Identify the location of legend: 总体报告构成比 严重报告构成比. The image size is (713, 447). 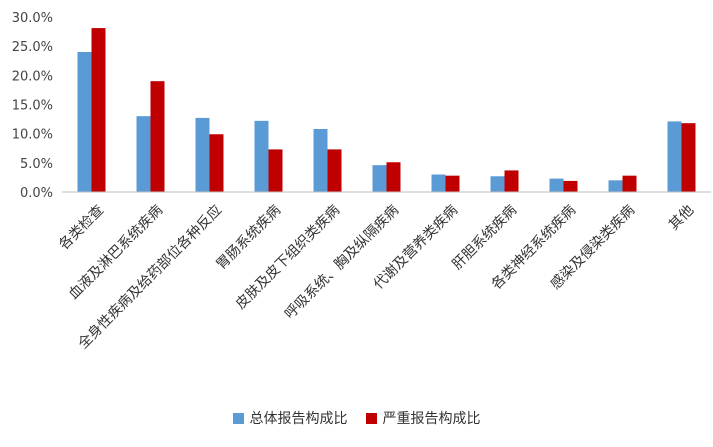
(356, 418).